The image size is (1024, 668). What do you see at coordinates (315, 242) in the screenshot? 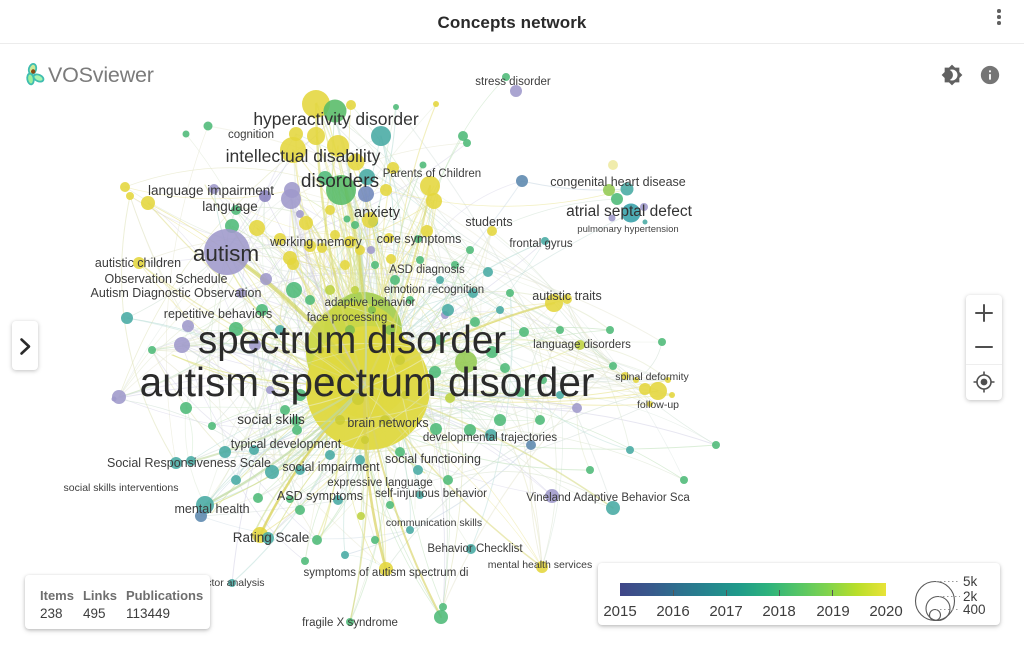
I see `svg-text: working memory` at bounding box center [315, 242].